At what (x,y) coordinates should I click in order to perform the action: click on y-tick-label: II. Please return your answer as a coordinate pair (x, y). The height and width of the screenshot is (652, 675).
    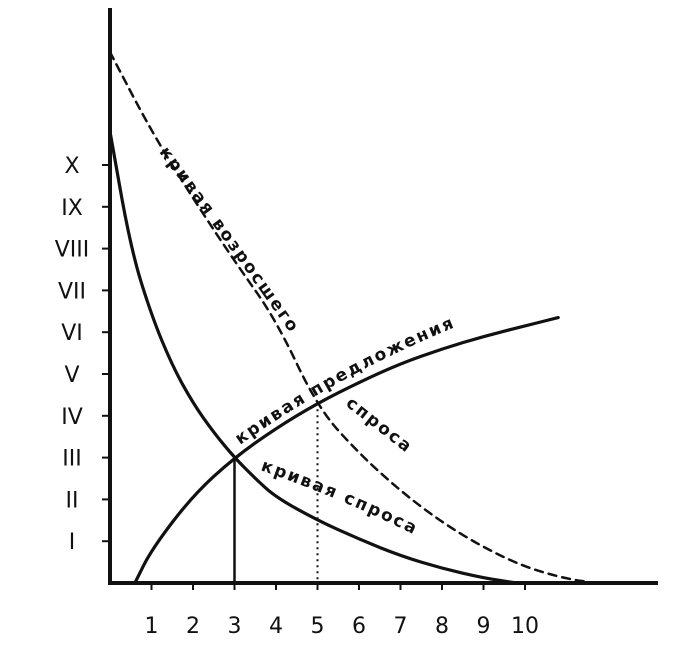
    Looking at the image, I should click on (72, 500).